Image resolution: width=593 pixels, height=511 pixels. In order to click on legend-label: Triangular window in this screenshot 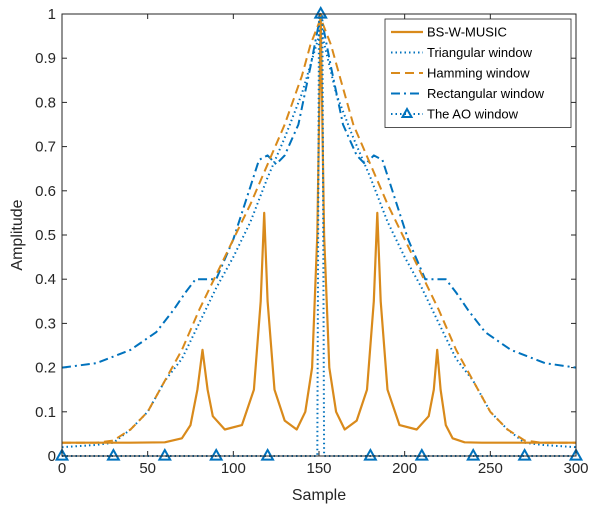, I will do `click(480, 52)`.